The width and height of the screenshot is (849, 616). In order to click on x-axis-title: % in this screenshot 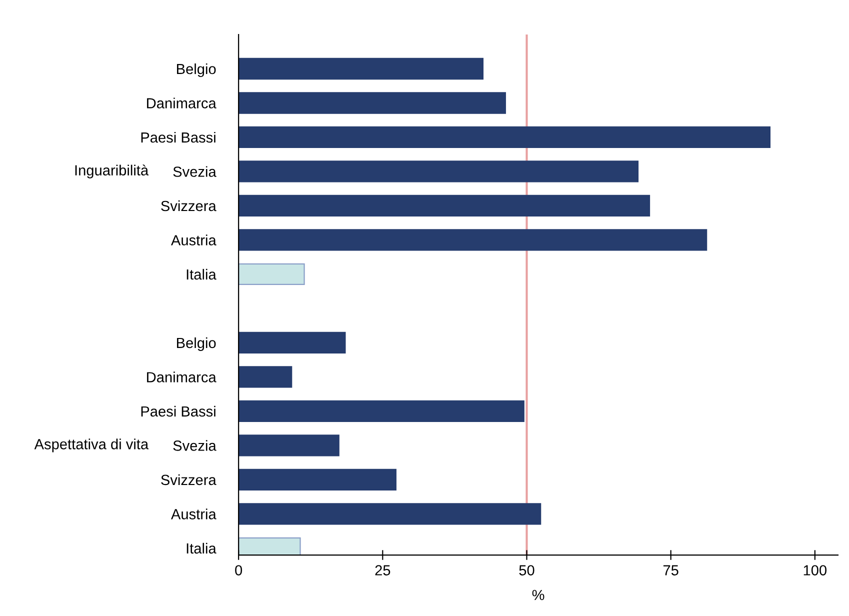, I will do `click(538, 595)`.